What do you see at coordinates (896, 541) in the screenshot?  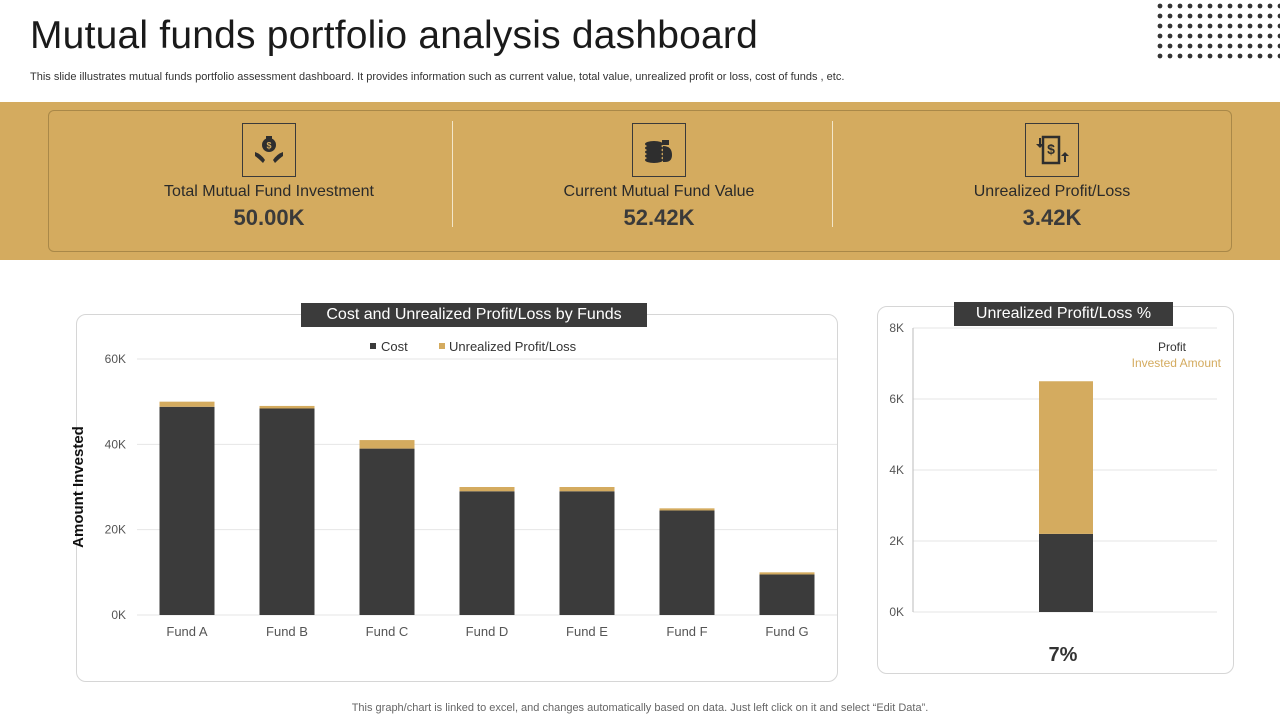 I see `y-tick-label: 2K` at bounding box center [896, 541].